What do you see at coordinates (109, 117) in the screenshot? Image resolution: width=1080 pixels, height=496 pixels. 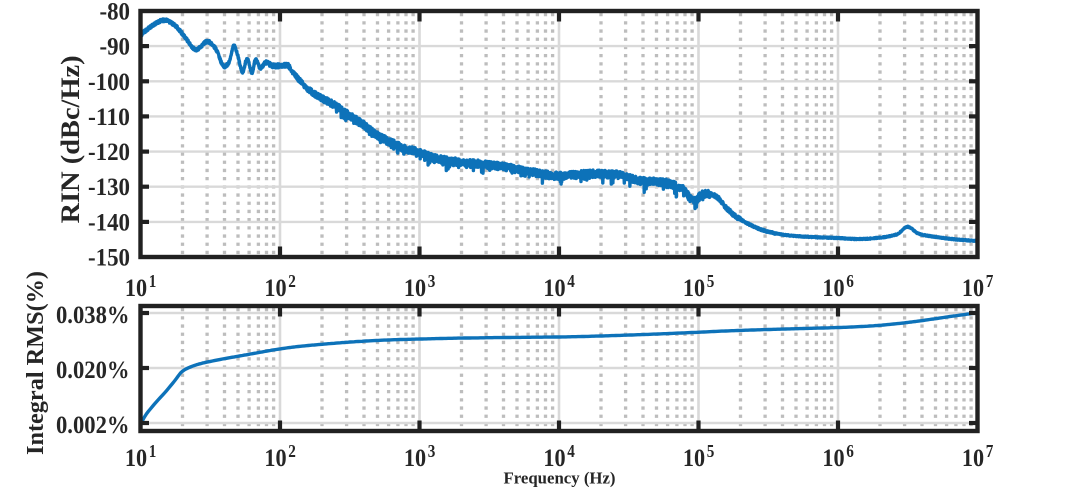 I see `svg-text: -110` at bounding box center [109, 117].